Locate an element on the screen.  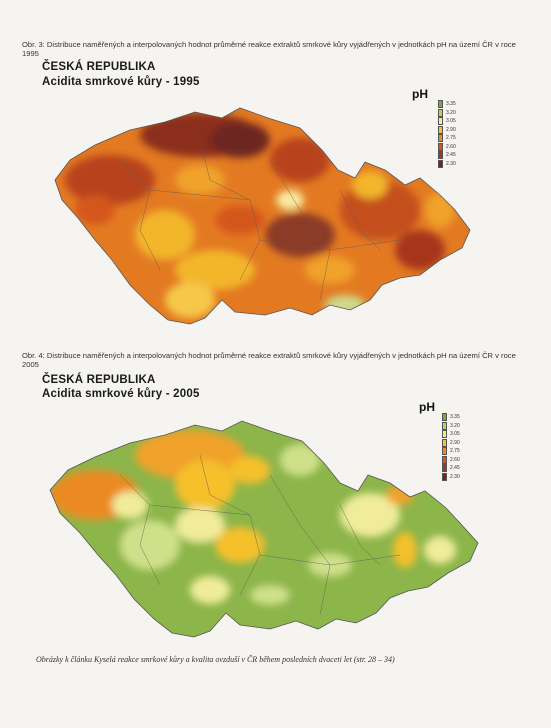
figure1-map-title: Acidita smrkové kůry - 1995 is located at coordinates (121, 82).